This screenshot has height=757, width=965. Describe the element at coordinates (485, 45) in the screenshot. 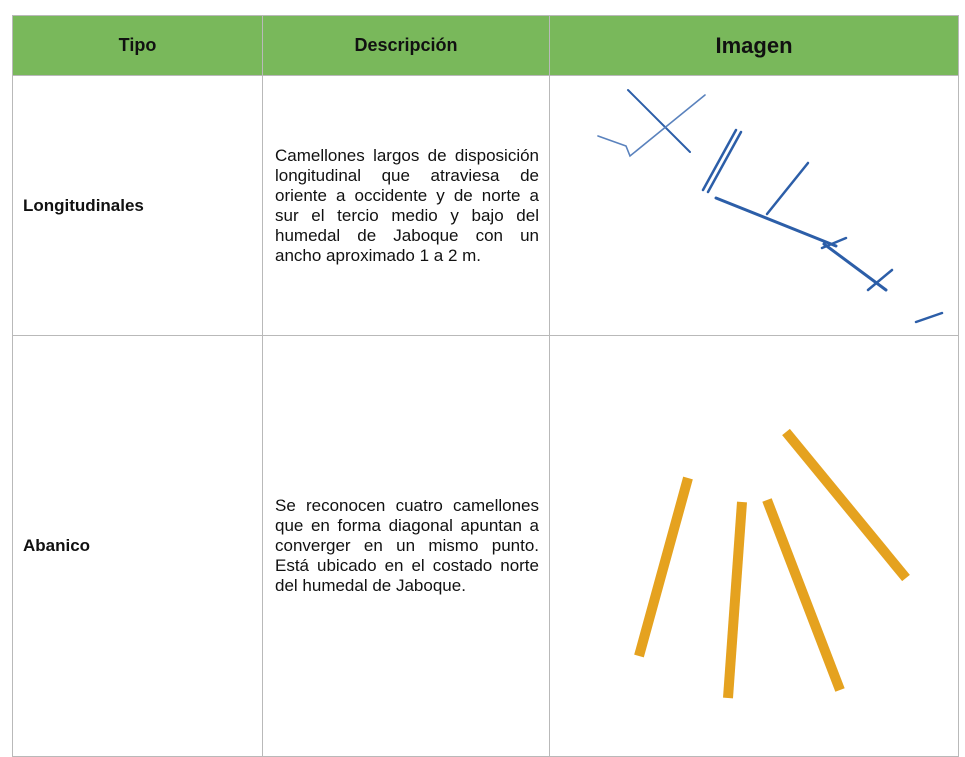

I see `header-row: Tipo Descripción Imagen` at that location.